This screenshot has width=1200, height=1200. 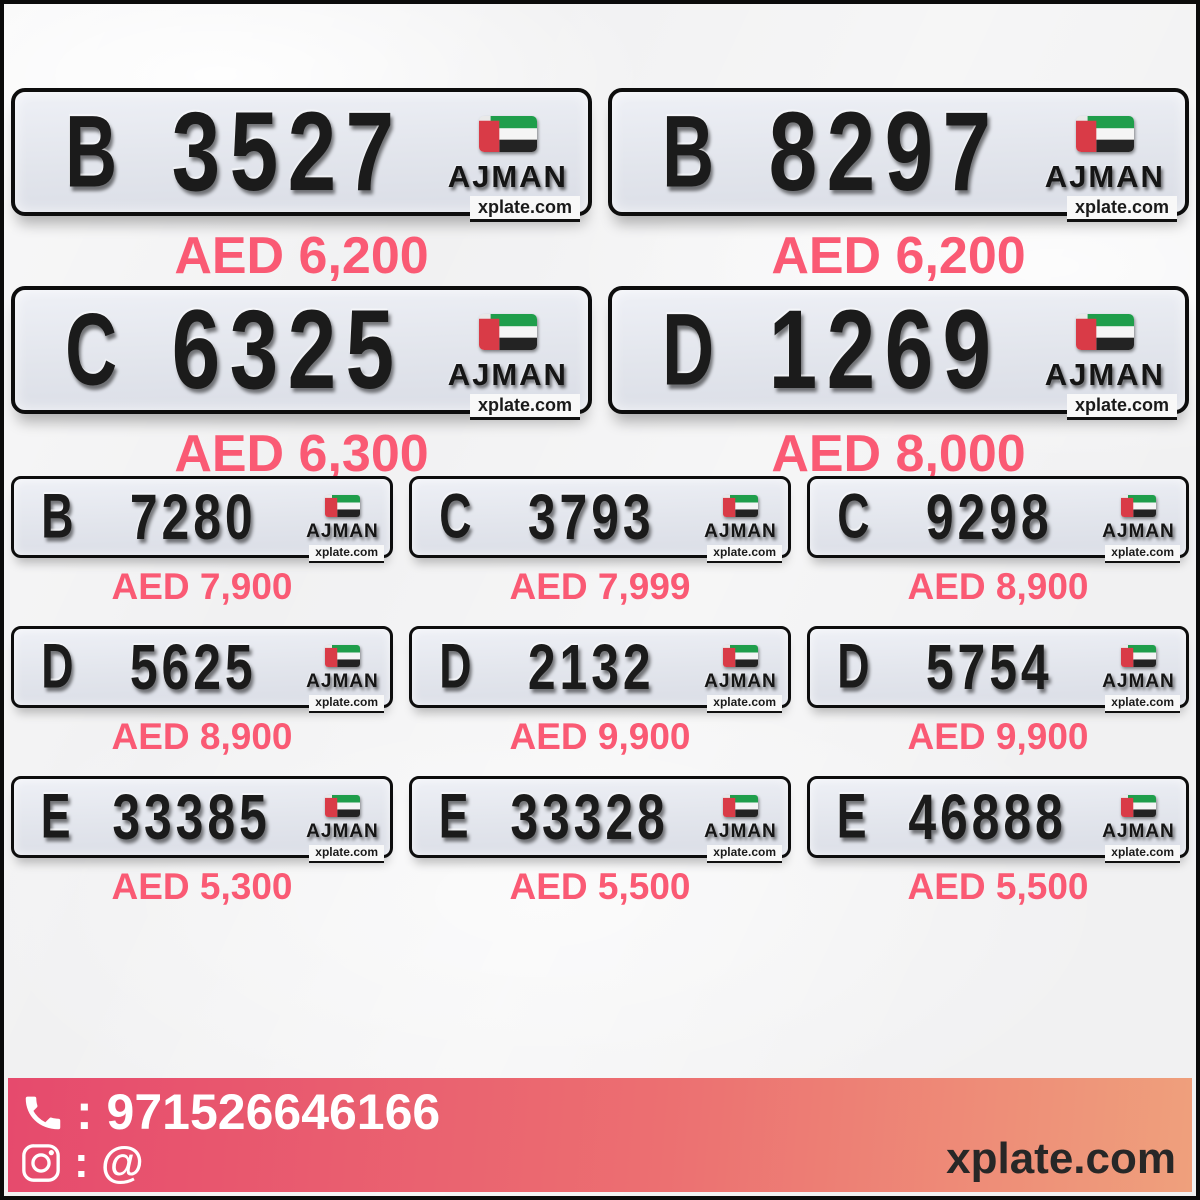 I want to click on plate-price: AED 8,000, so click(x=898, y=454).